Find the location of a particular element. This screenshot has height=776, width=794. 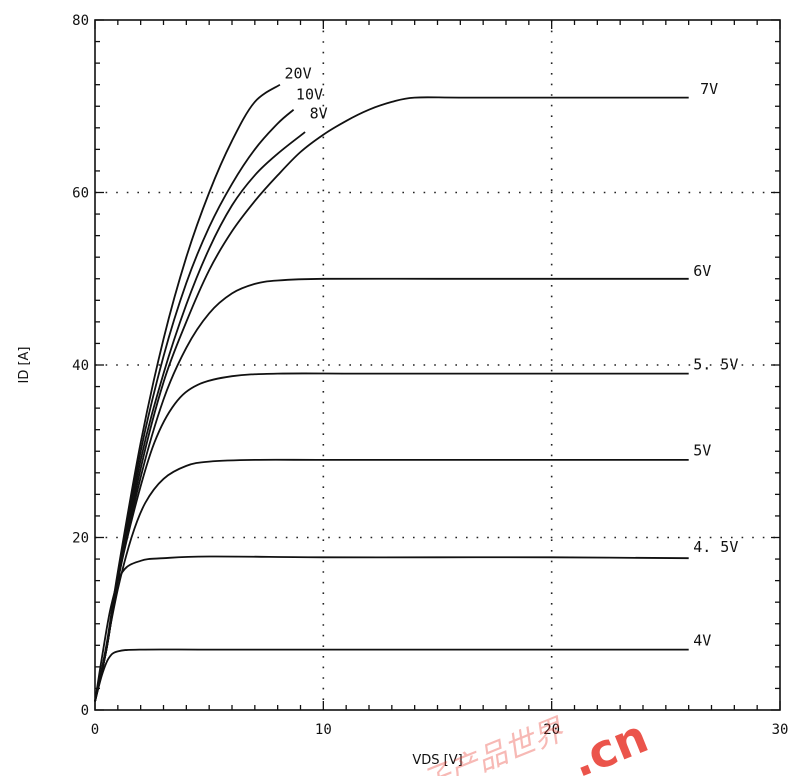

watermark: 子产品世界 .cn is located at coordinates (535, 742).